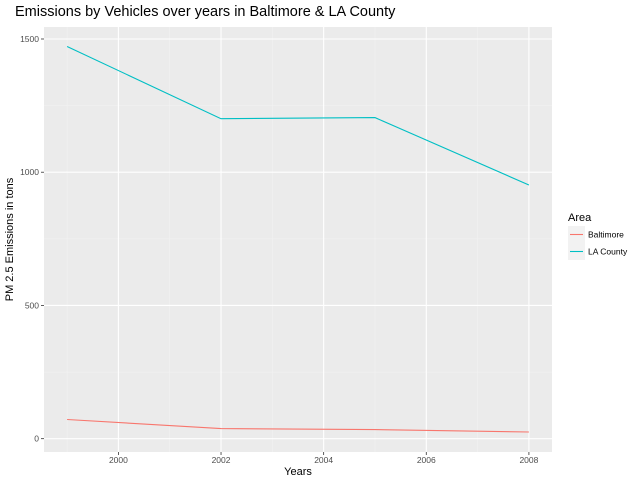  Describe the element at coordinates (608, 252) in the screenshot. I see `legend-label-la-county: LA County` at that location.